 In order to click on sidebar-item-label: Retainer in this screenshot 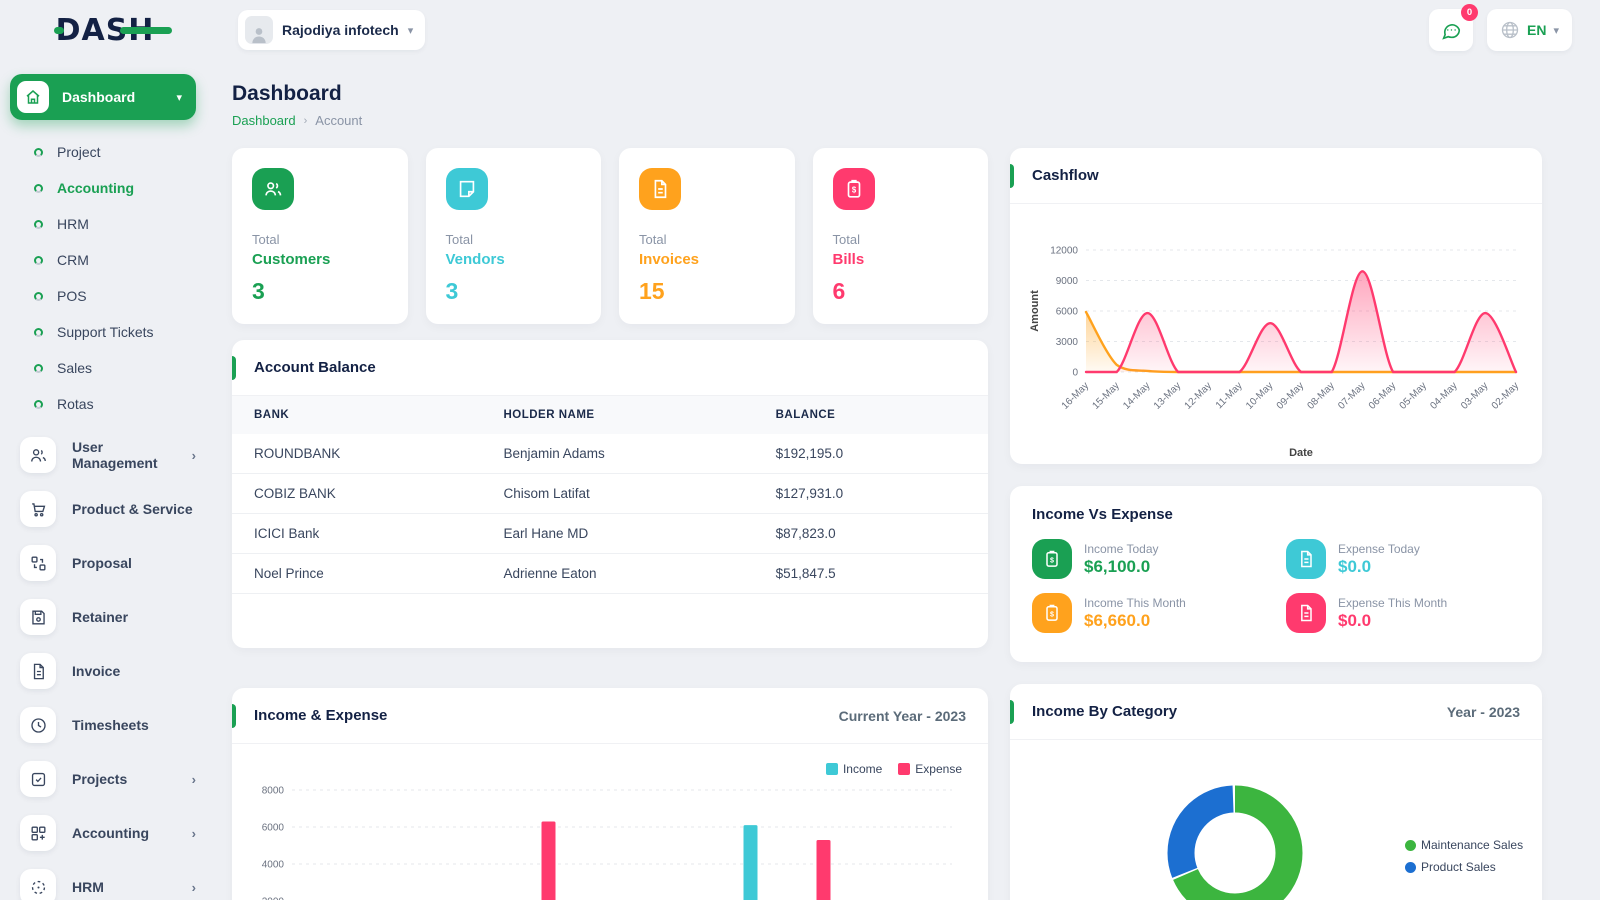, I will do `click(100, 617)`.